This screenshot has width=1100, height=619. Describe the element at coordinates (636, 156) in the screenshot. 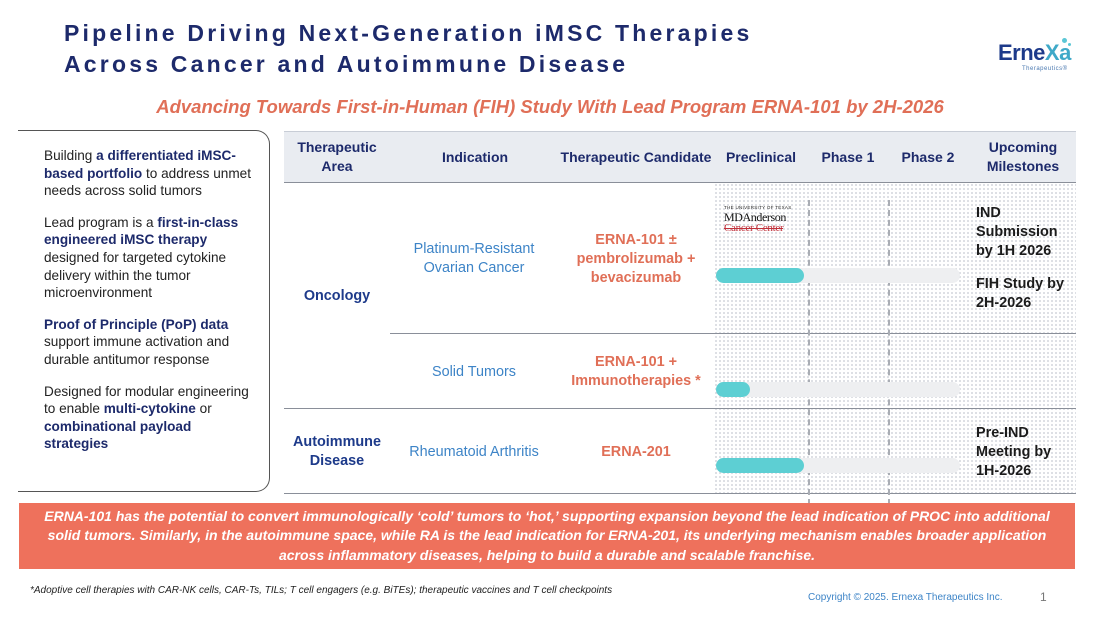

I see `header-therapeutic-candidate: Therapeutic Candidate` at that location.